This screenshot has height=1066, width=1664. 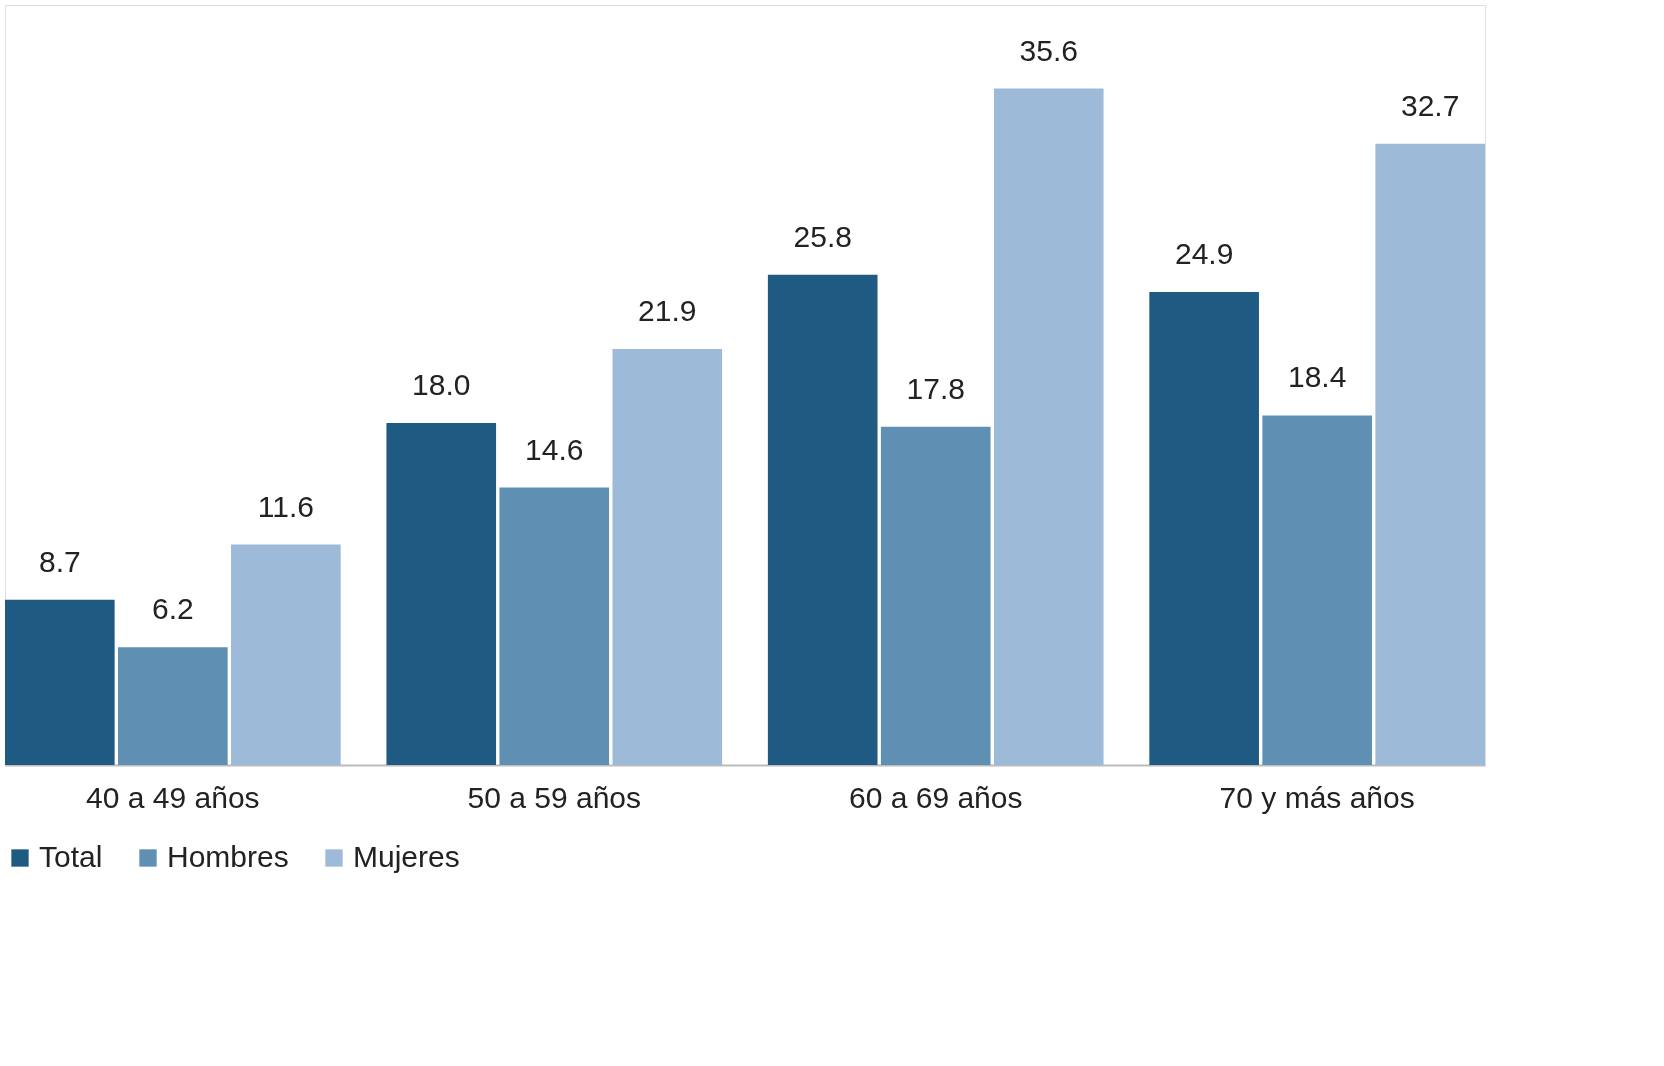 I want to click on legend-label: Mujeres, so click(x=406, y=856).